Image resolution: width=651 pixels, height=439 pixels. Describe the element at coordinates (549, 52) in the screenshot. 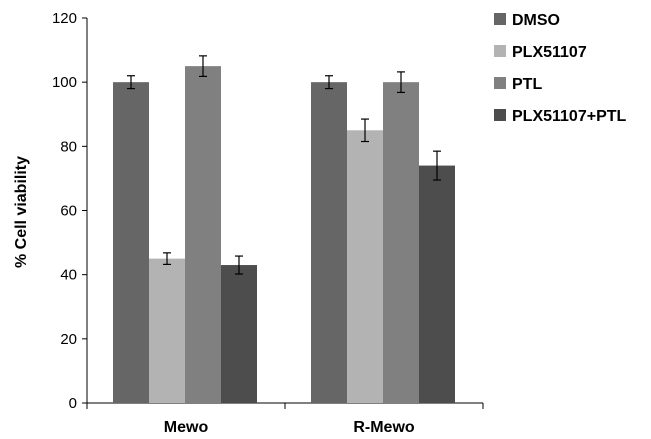

I see `legend-label: PLX51107` at that location.